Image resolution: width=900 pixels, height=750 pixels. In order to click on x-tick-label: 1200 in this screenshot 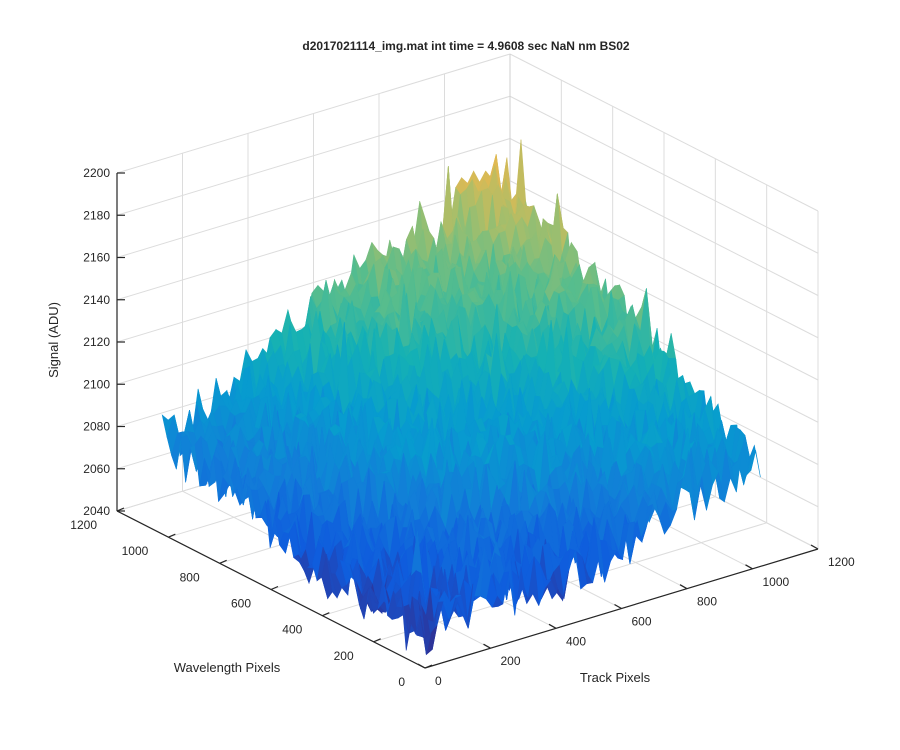, I will do `click(841, 562)`.